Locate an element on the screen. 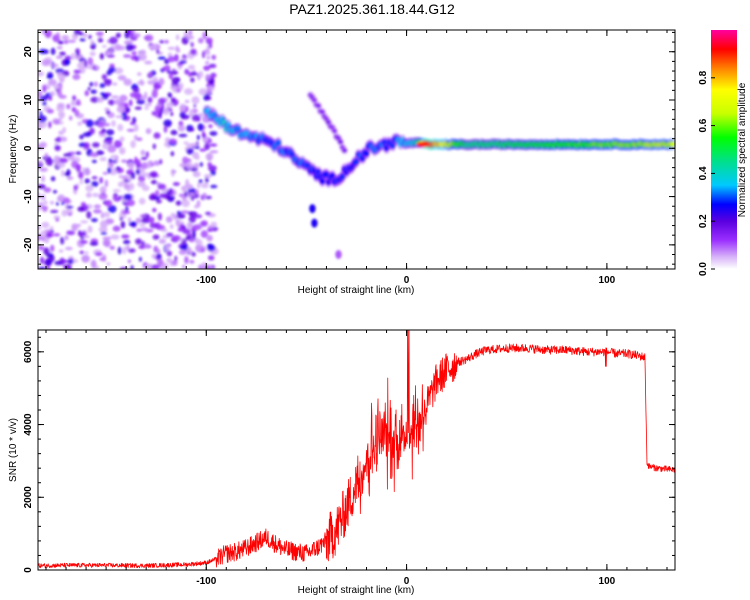 This screenshot has height=600, width=750. secondary-blob is located at coordinates (314, 223).